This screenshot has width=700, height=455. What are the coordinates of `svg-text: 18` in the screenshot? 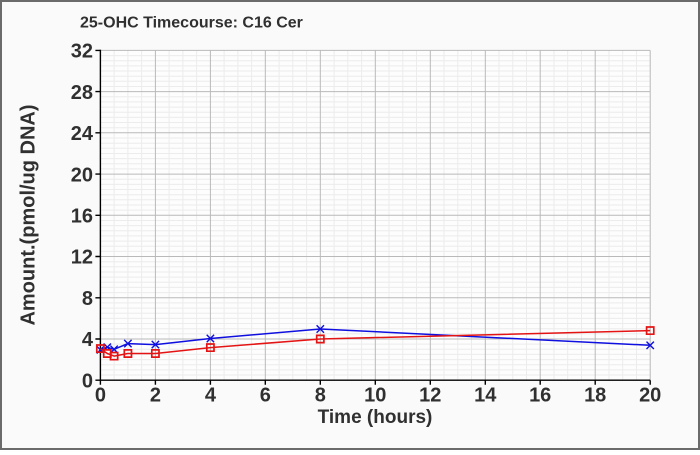 It's located at (595, 396).